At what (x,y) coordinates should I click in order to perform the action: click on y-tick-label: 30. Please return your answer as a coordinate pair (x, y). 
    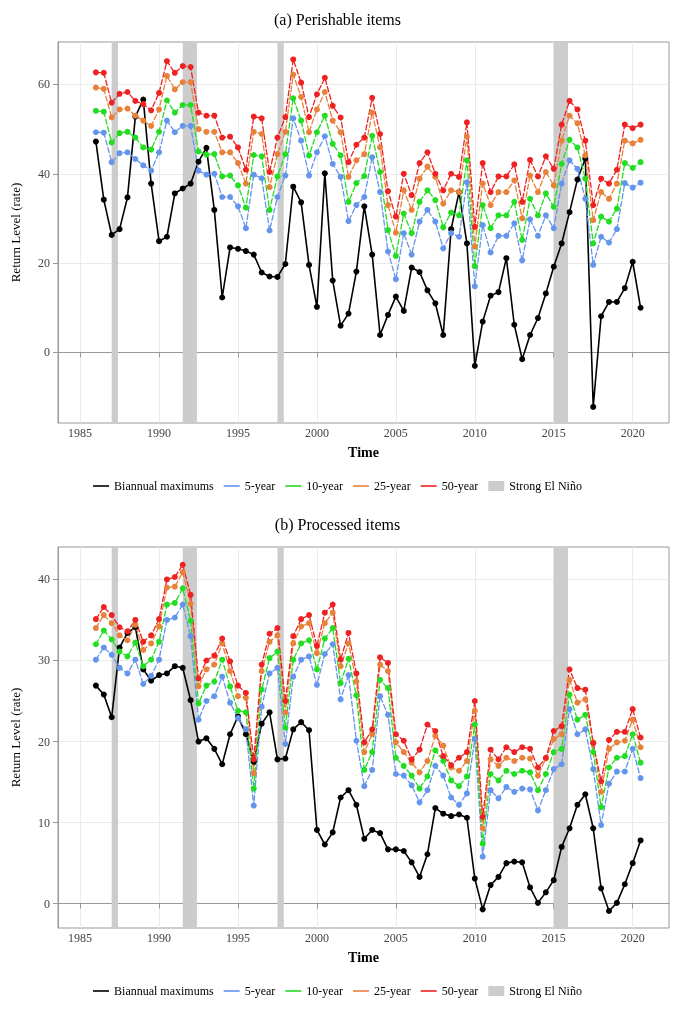
    Looking at the image, I should click on (44, 660).